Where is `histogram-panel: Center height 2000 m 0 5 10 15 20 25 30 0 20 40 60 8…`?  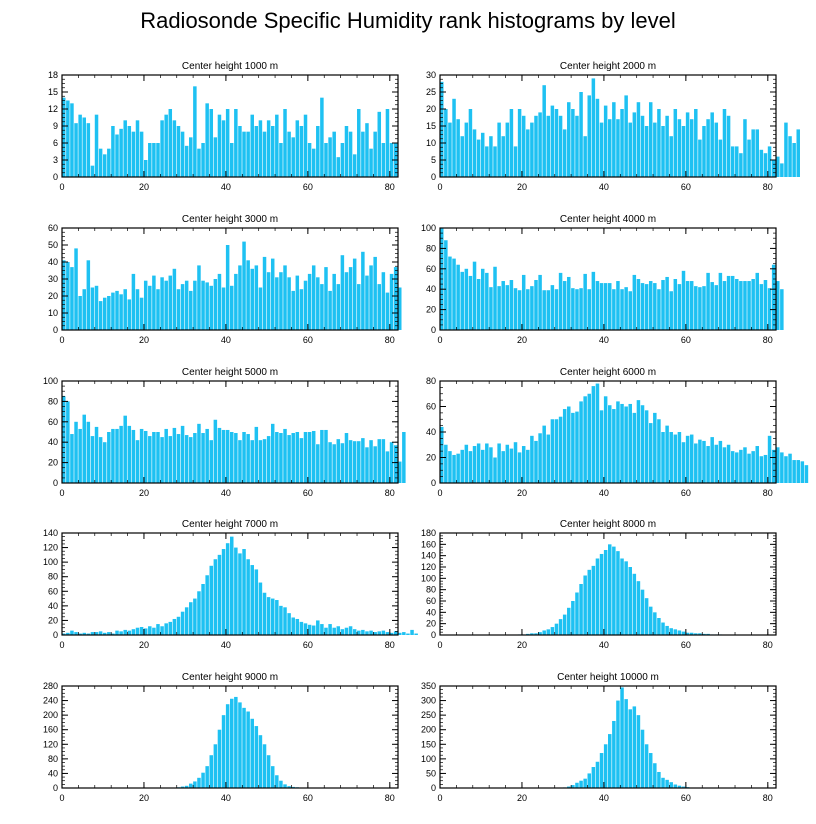
histogram-panel: Center height 2000 m 0 5 10 15 20 25 30 0 20 40 60 8… is located at coordinates (613, 126).